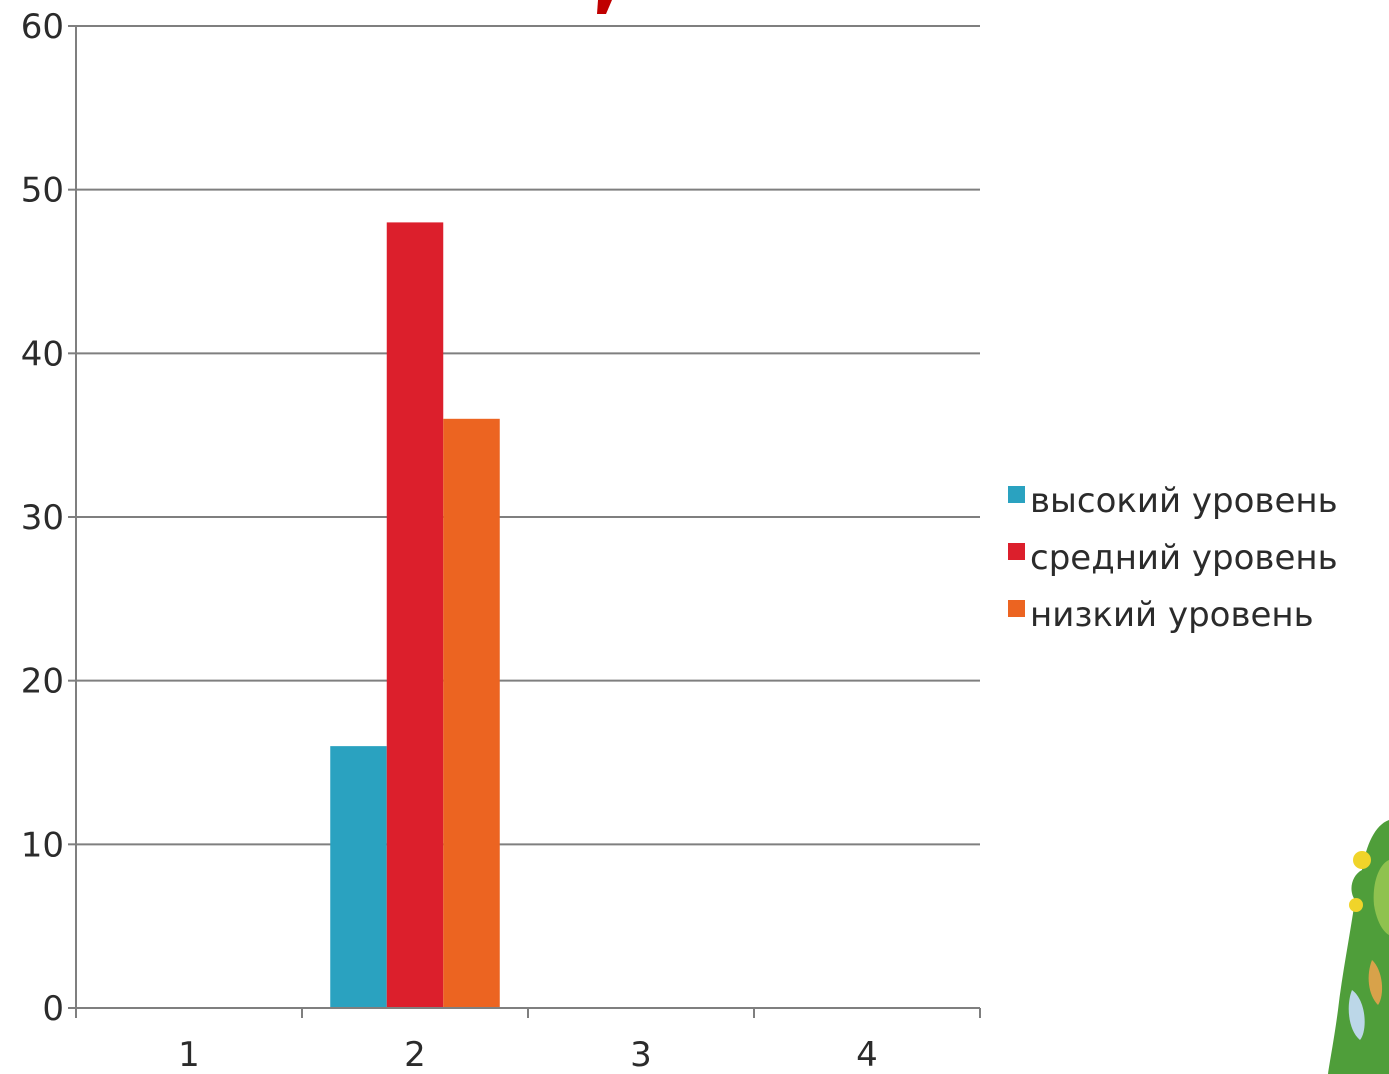  What do you see at coordinates (641, 1054) in the screenshot?
I see `x-tick-label: 3` at bounding box center [641, 1054].